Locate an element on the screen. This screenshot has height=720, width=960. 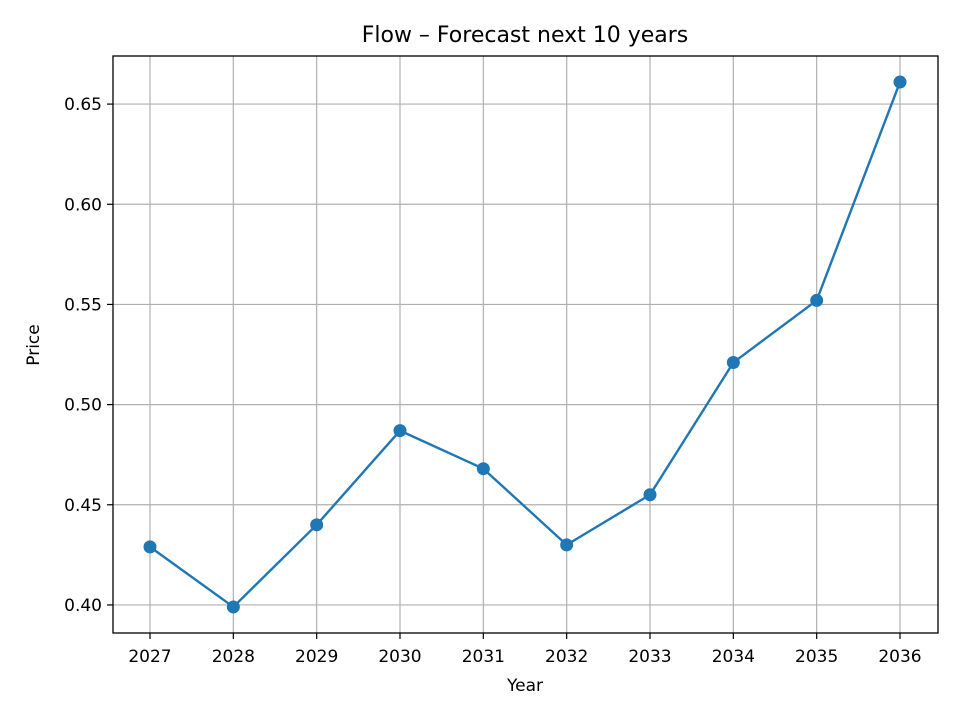
x-tick-label: 2035 is located at coordinates (816, 657).